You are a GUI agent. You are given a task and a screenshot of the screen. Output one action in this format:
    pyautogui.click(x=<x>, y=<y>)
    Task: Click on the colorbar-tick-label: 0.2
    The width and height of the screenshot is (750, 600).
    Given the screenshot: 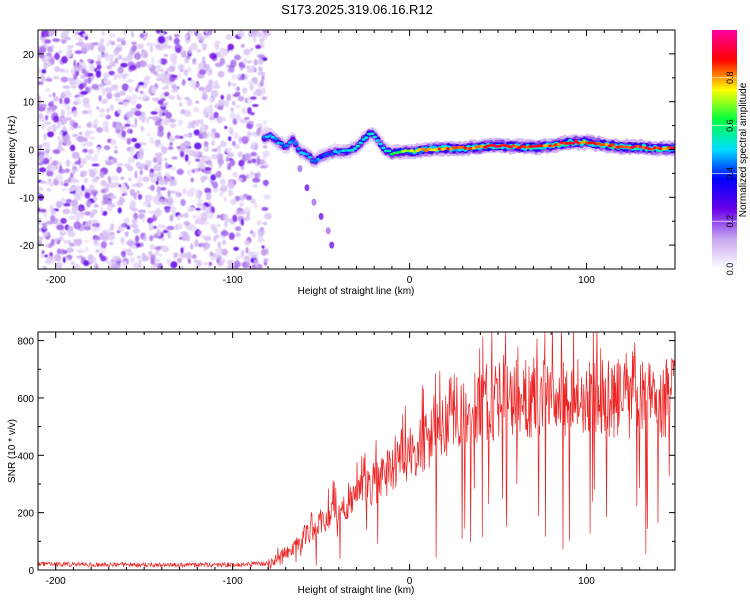 What is the action you would take?
    pyautogui.click(x=730, y=221)
    